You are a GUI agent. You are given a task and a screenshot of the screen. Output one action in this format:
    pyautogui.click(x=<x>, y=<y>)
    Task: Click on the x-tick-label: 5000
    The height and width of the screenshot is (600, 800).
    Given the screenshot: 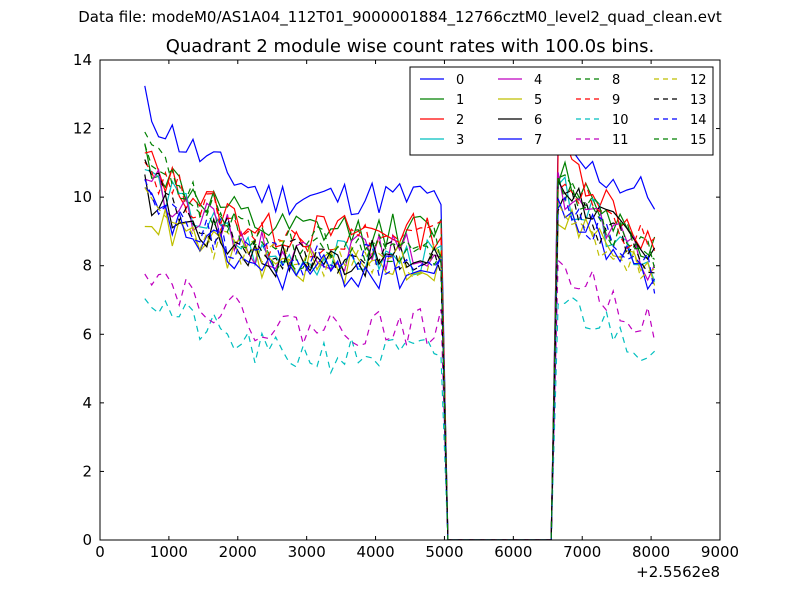 What is the action you would take?
    pyautogui.click(x=444, y=552)
    